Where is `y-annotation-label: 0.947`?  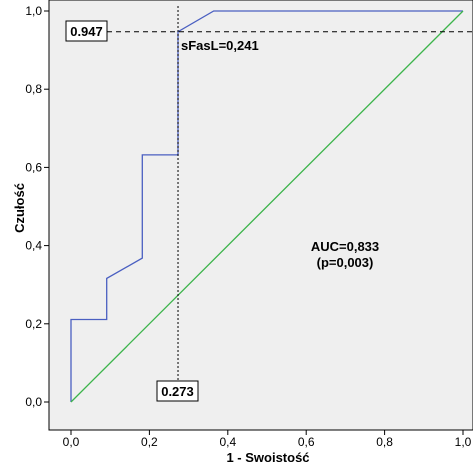 y-annotation-label: 0.947 is located at coordinates (86, 31).